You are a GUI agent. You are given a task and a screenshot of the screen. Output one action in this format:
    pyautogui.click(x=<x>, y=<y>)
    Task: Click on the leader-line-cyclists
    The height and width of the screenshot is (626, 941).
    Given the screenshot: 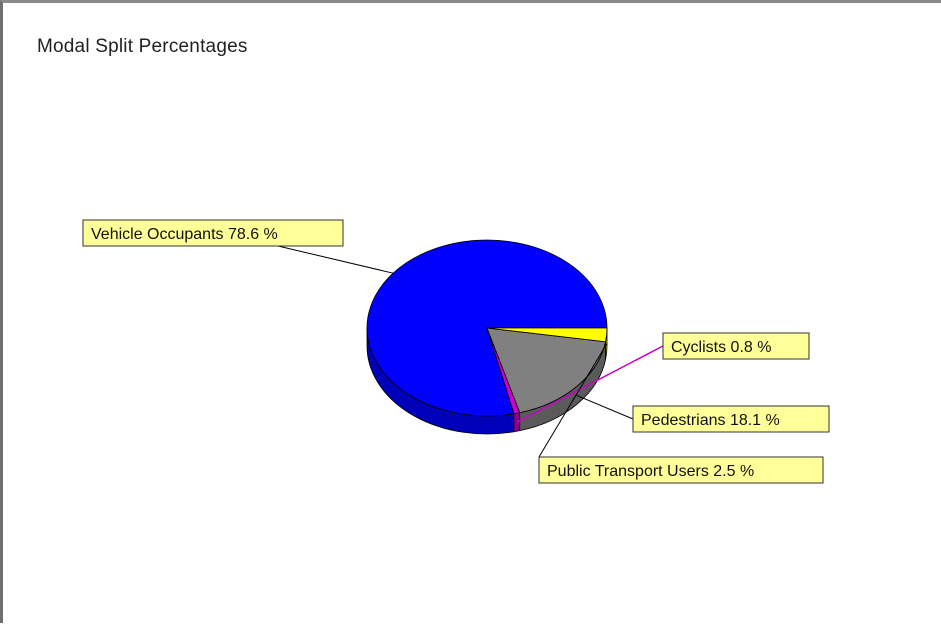 What is the action you would take?
    pyautogui.click(x=590, y=384)
    